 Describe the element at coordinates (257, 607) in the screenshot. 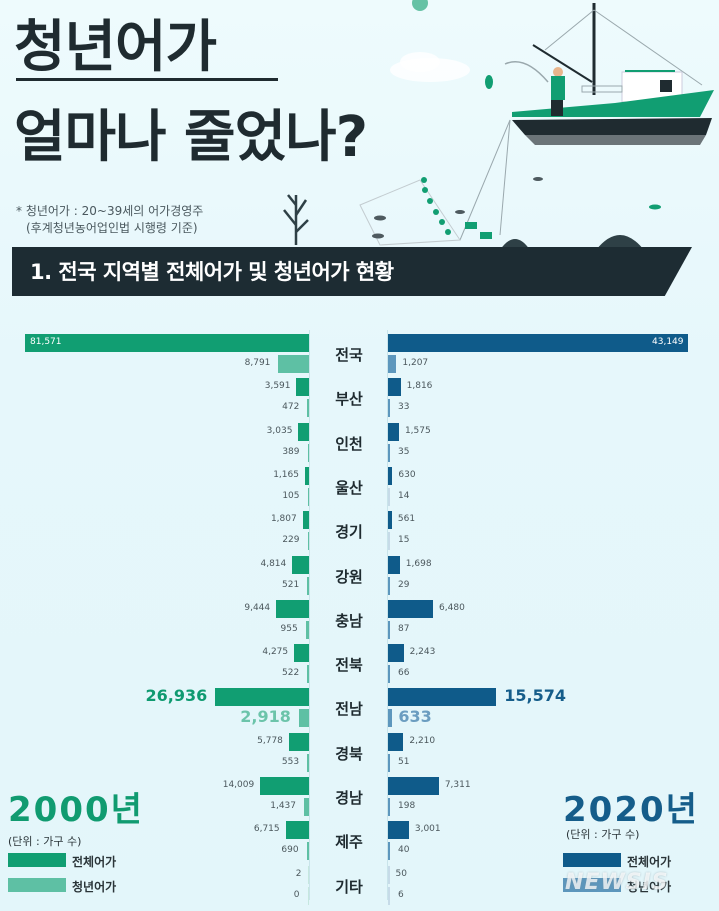

I see `value-2000-total: 9,444` at that location.